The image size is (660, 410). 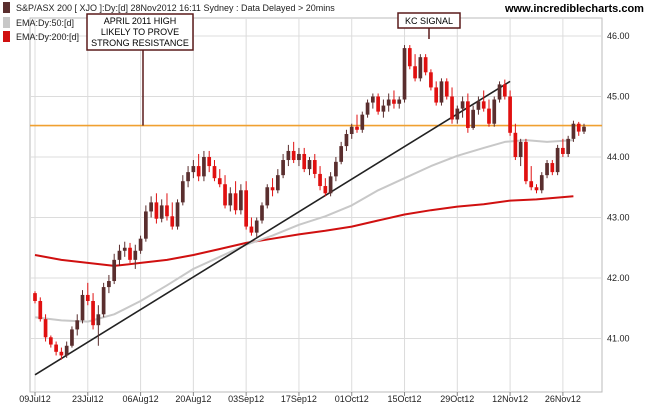 I want to click on x-tick-label: 26Nov12, so click(x=563, y=399).